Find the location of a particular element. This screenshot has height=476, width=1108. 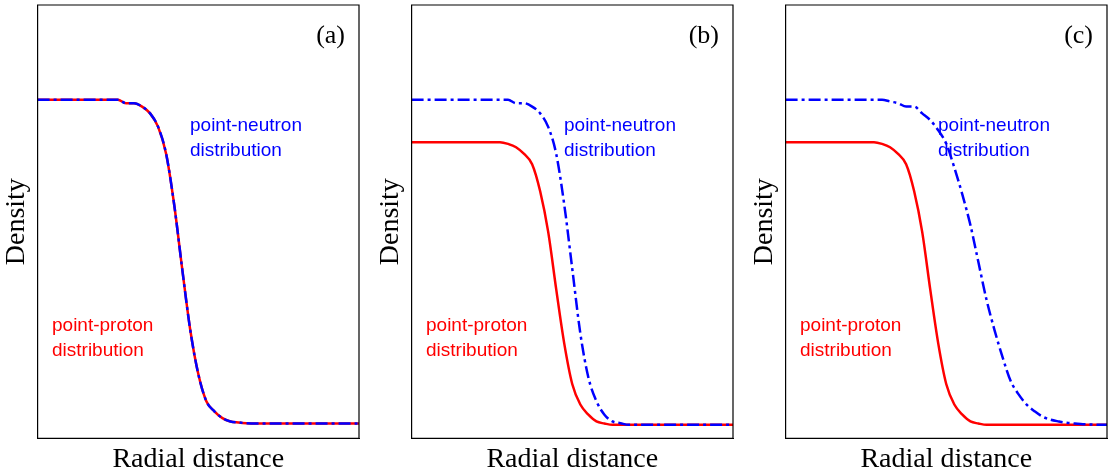

text: (b) is located at coordinates (703, 34).